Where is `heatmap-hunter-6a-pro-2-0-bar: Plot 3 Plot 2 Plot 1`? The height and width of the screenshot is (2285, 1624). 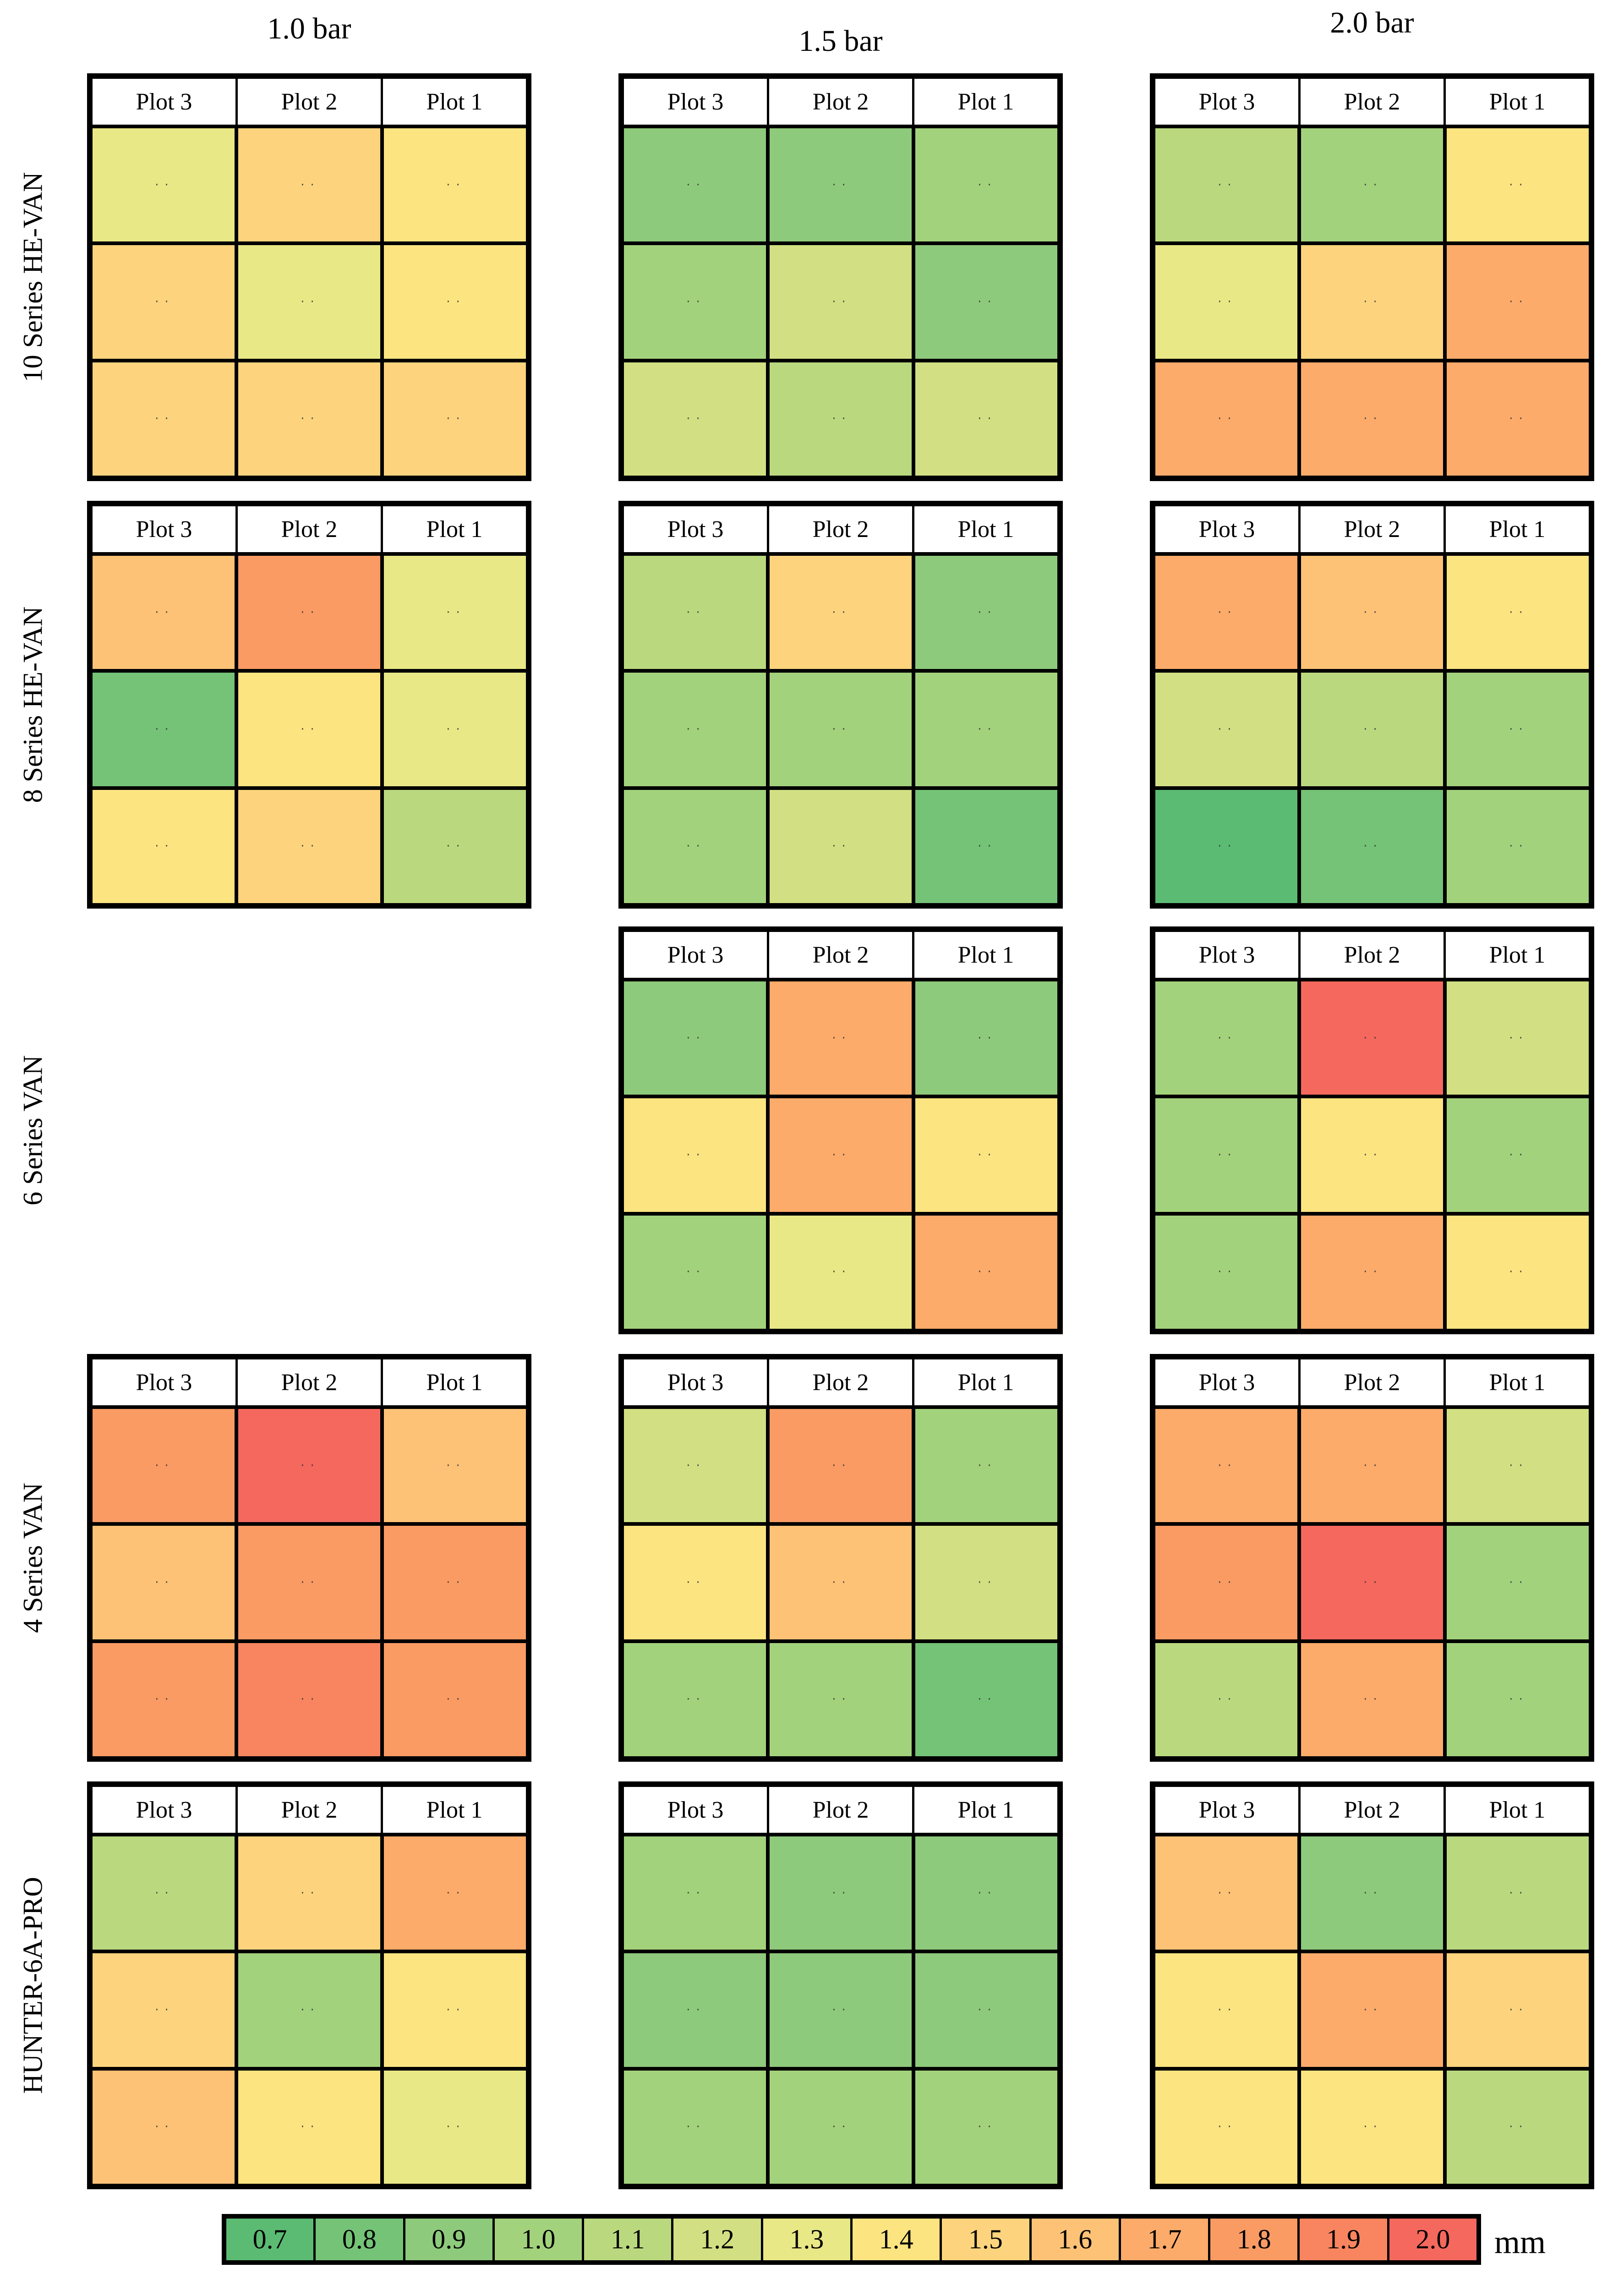
heatmap-hunter-6a-pro-2-0-bar: Plot 3 Plot 2 Plot 1 is located at coordinates (1372, 1985).